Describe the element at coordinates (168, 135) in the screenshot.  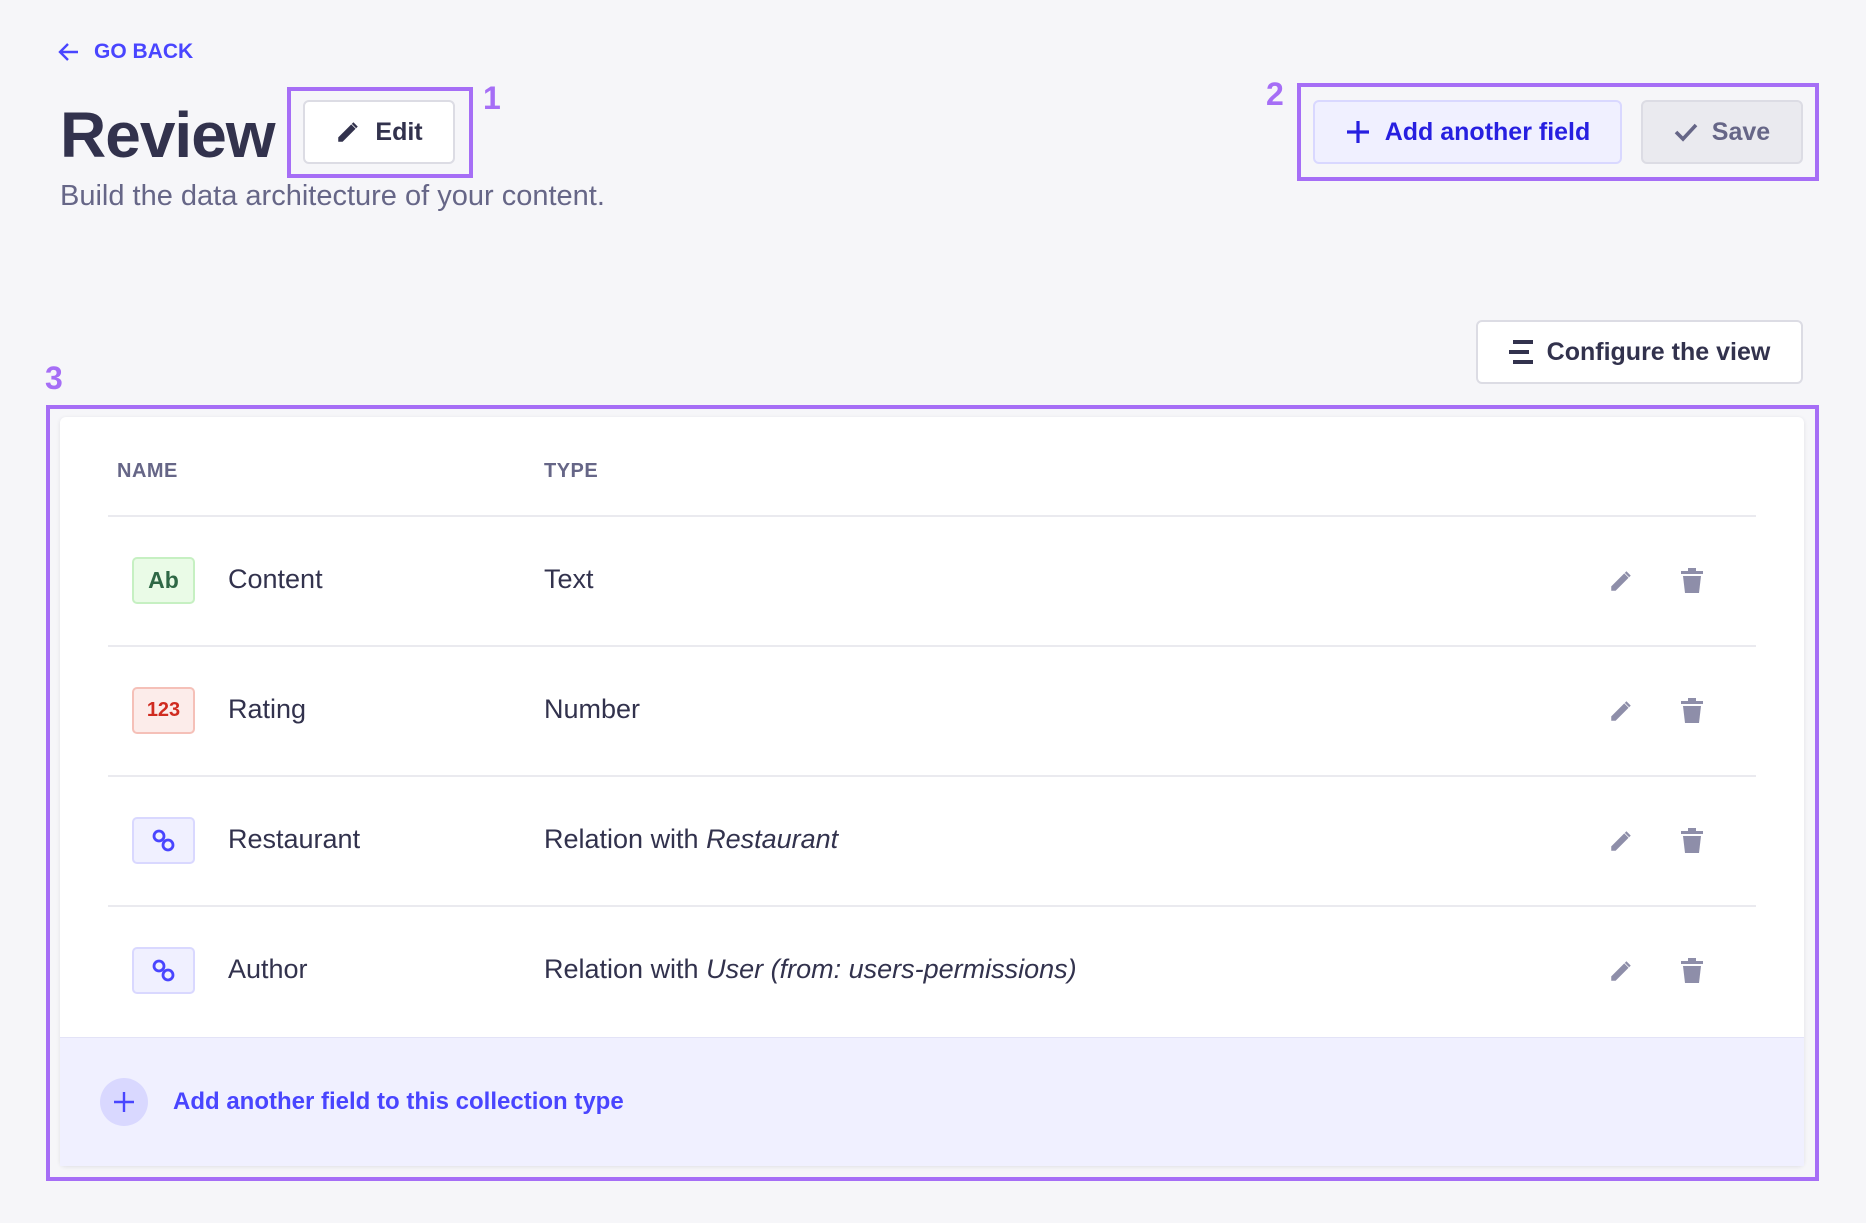
I see `page-title: Review` at that location.